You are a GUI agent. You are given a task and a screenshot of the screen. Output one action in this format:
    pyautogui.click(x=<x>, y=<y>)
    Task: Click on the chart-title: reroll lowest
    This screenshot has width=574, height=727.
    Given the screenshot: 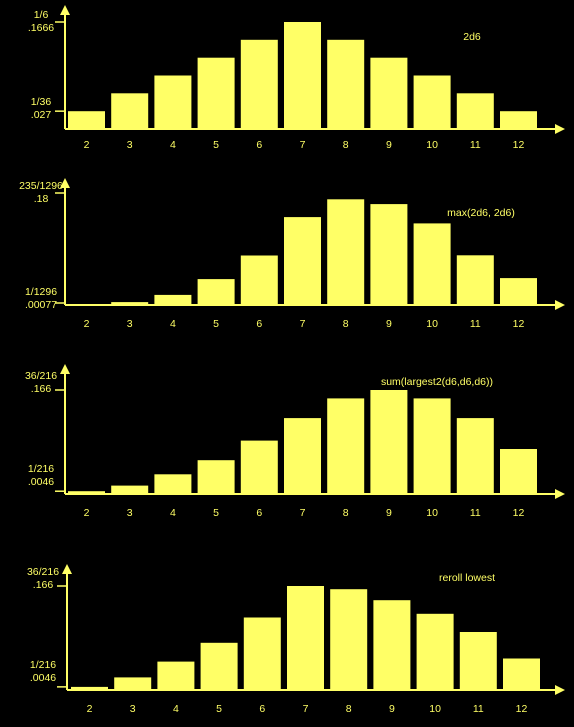 What is the action you would take?
    pyautogui.click(x=467, y=578)
    